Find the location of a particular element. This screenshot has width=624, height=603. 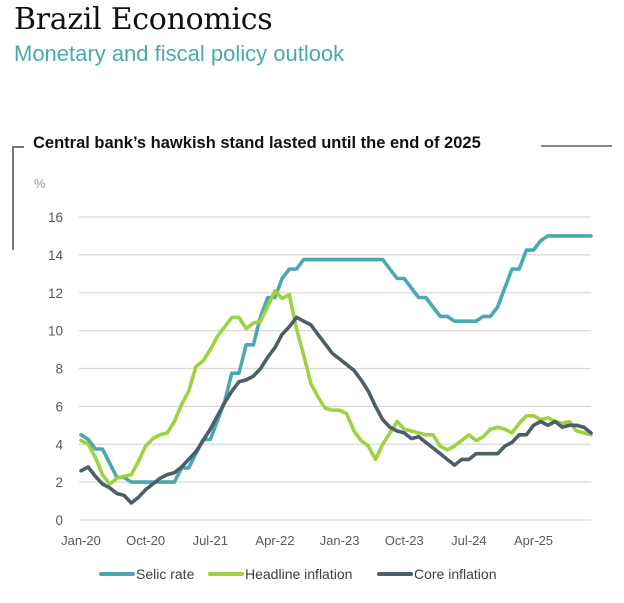

x-tick-label: Jul-24 is located at coordinates (468, 540).